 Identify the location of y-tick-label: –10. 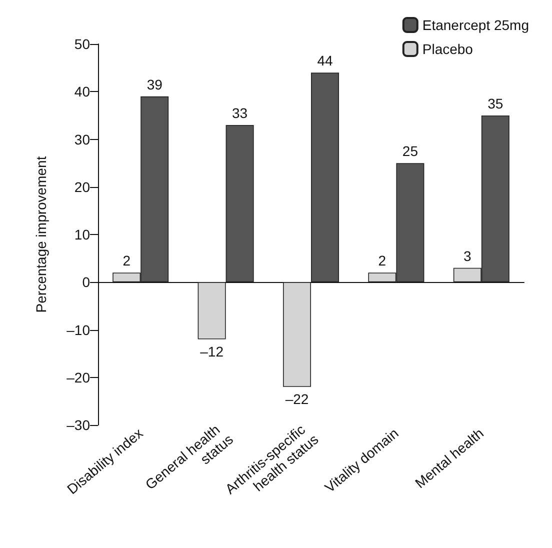
(78, 330).